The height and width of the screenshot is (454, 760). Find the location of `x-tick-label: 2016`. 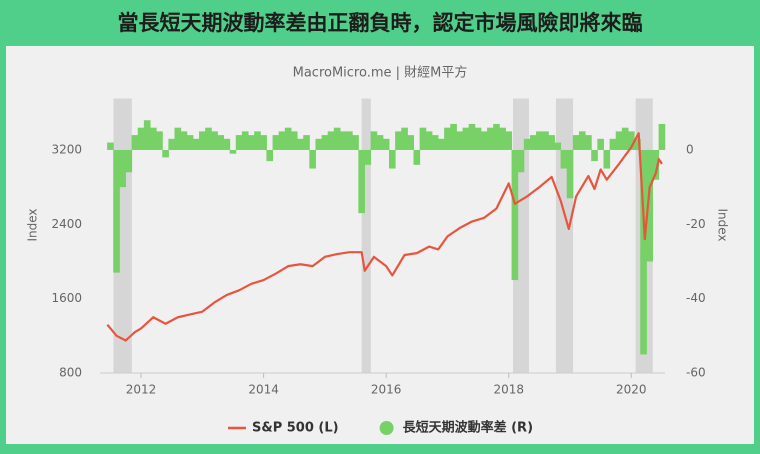

x-tick-label: 2016 is located at coordinates (386, 390).